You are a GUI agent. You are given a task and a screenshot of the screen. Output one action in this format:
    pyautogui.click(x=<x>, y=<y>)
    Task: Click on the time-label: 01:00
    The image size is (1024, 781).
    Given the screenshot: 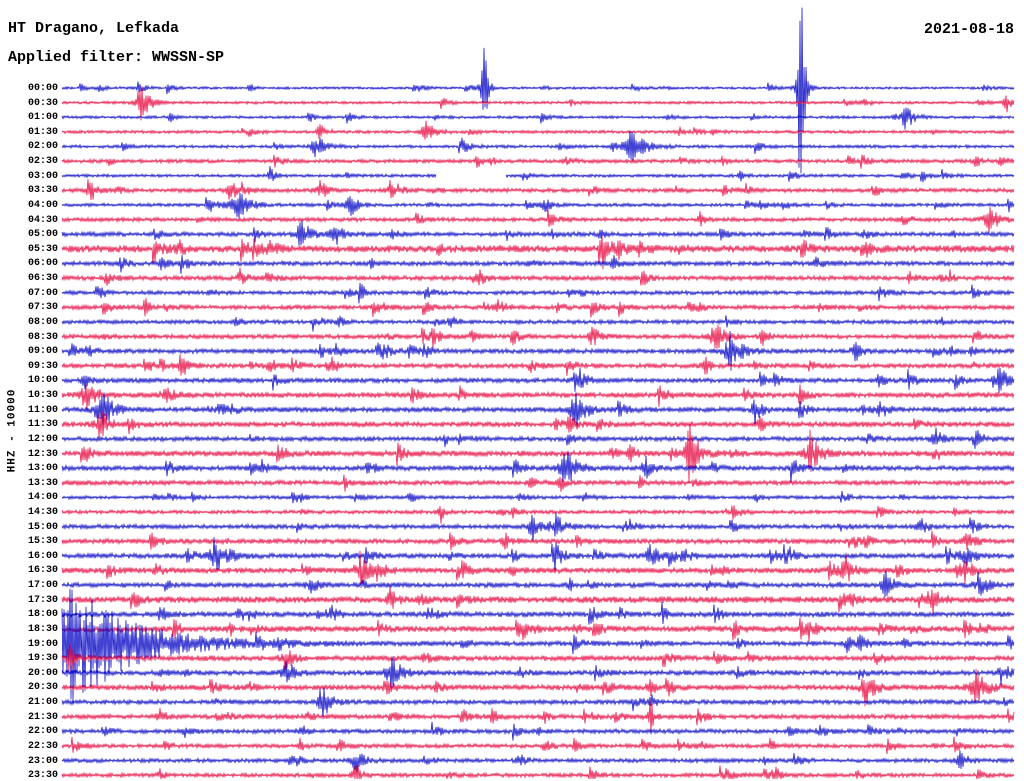 What is the action you would take?
    pyautogui.click(x=42, y=118)
    